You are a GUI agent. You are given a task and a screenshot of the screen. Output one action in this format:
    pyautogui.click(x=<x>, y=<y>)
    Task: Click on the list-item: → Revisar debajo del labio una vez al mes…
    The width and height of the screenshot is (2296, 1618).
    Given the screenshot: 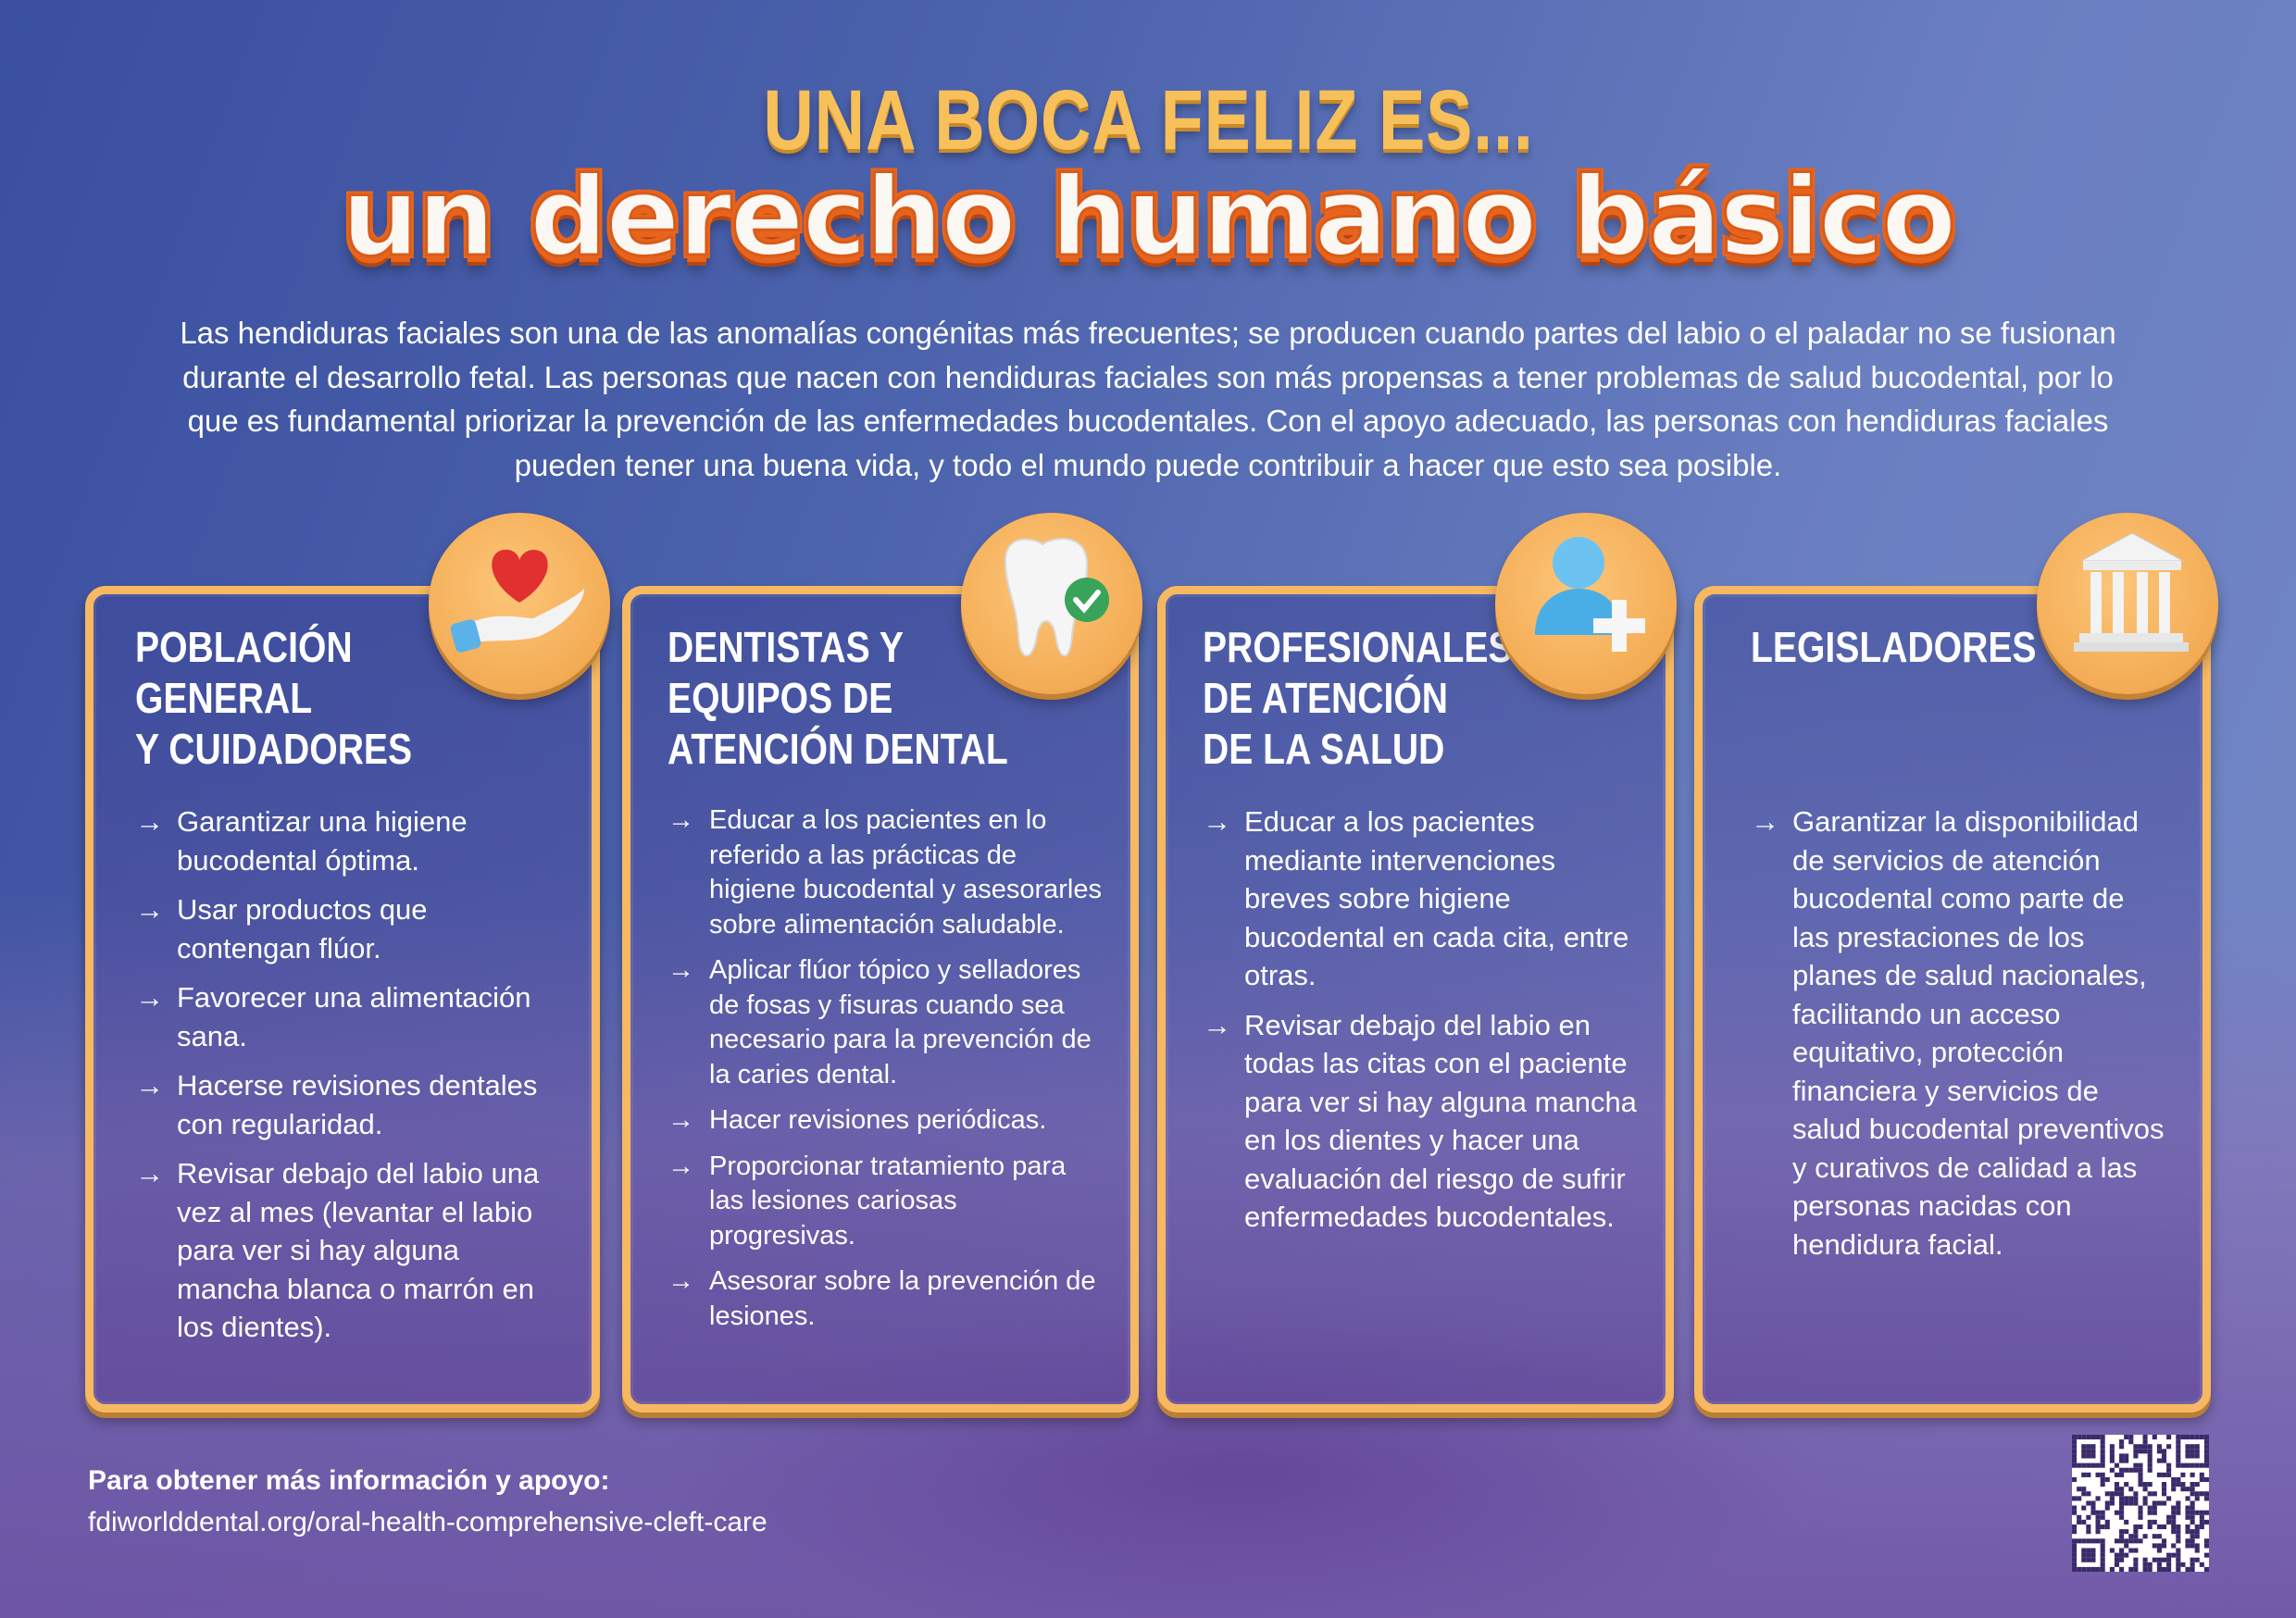 What is the action you would take?
    pyautogui.click(x=349, y=1250)
    